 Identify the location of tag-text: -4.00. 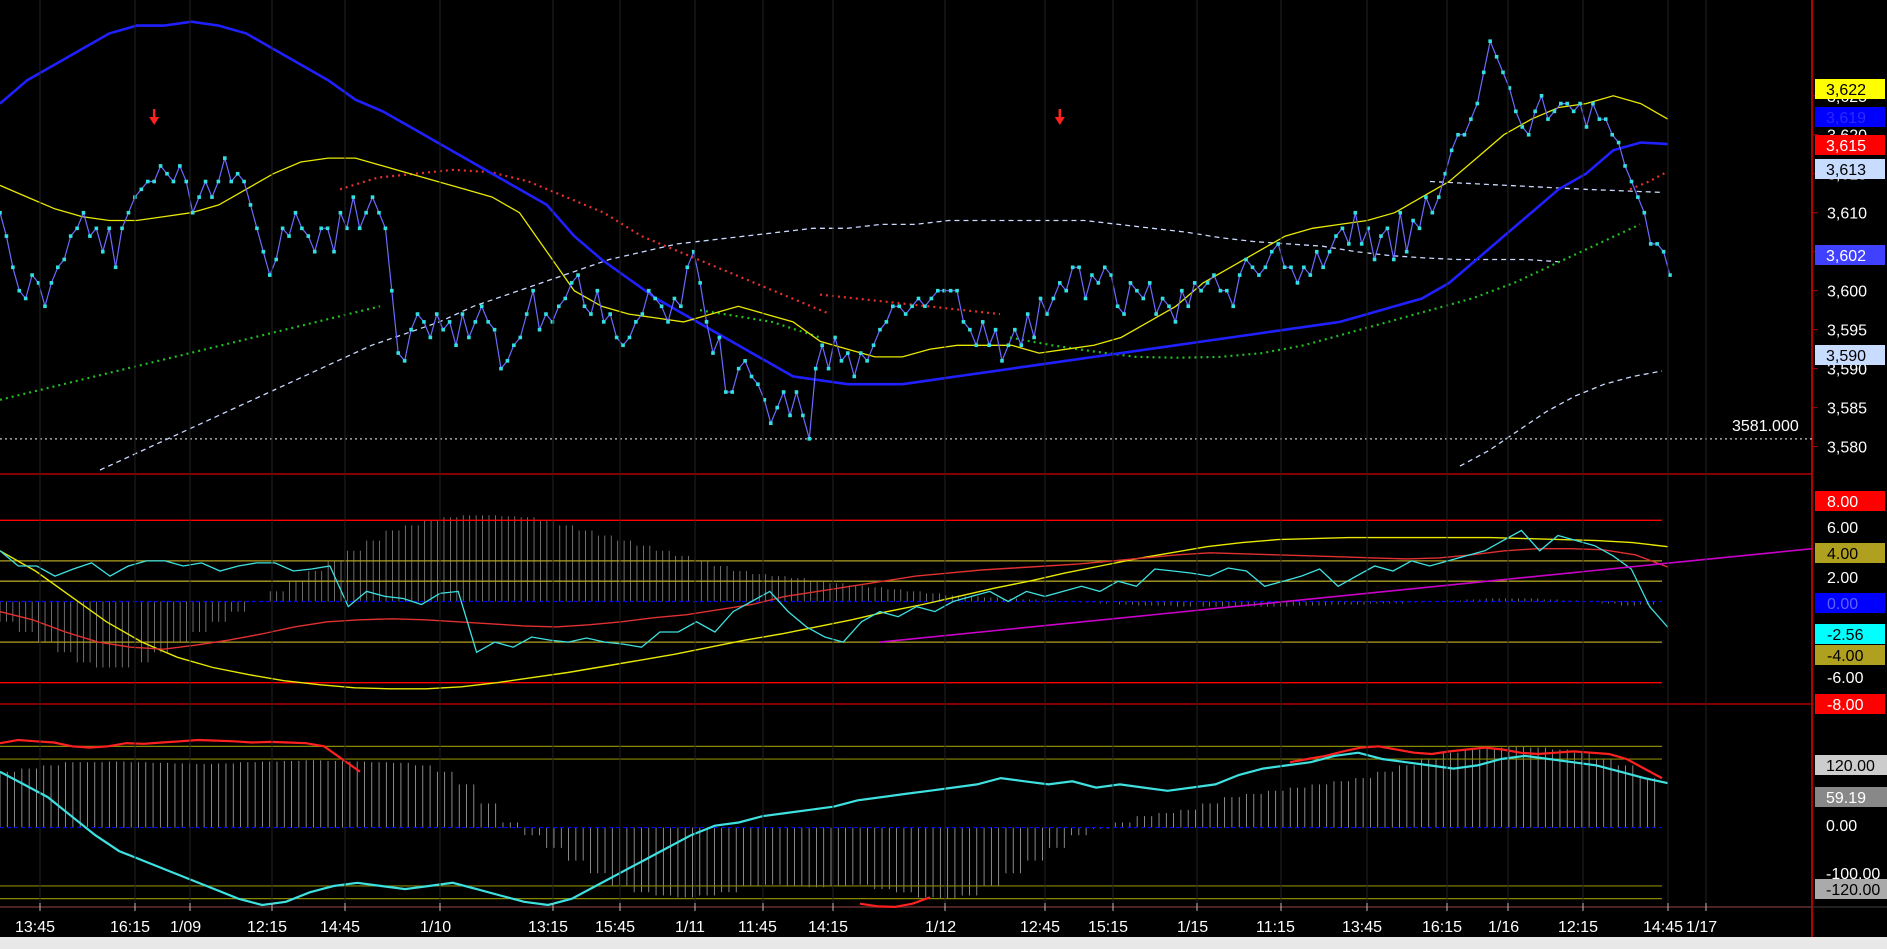
(1845, 656).